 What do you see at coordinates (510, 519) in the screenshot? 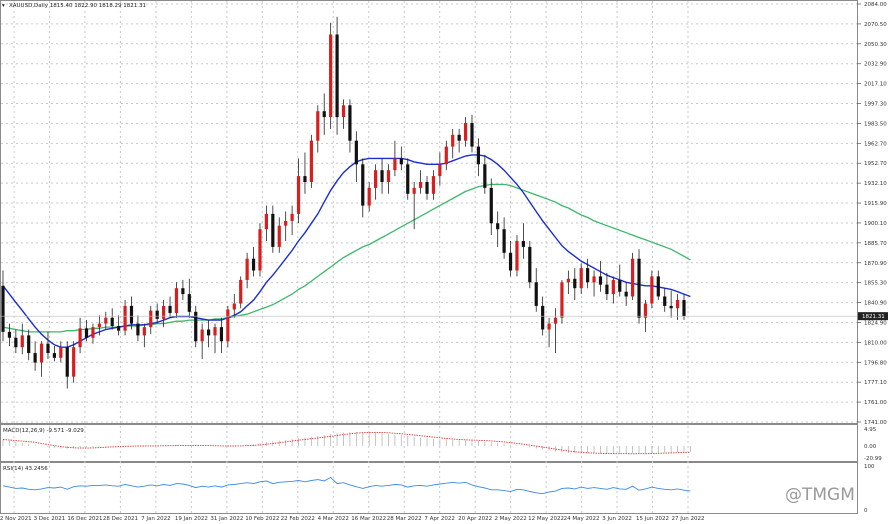
I see `x-tick-label: 2 May 2022` at bounding box center [510, 519].